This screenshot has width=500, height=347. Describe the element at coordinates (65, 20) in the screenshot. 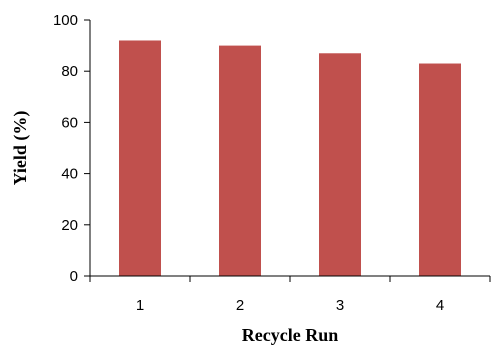

I see `y-tick-label: 100` at that location.